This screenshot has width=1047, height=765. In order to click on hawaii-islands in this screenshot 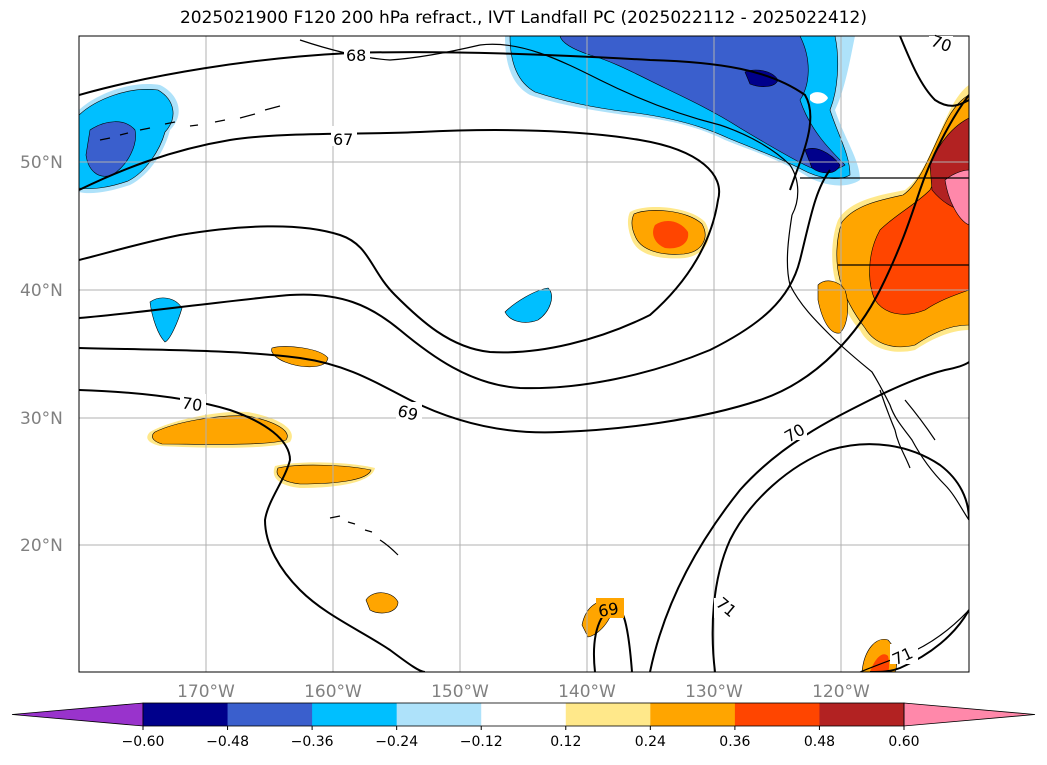, I will do `click(364, 535)`.